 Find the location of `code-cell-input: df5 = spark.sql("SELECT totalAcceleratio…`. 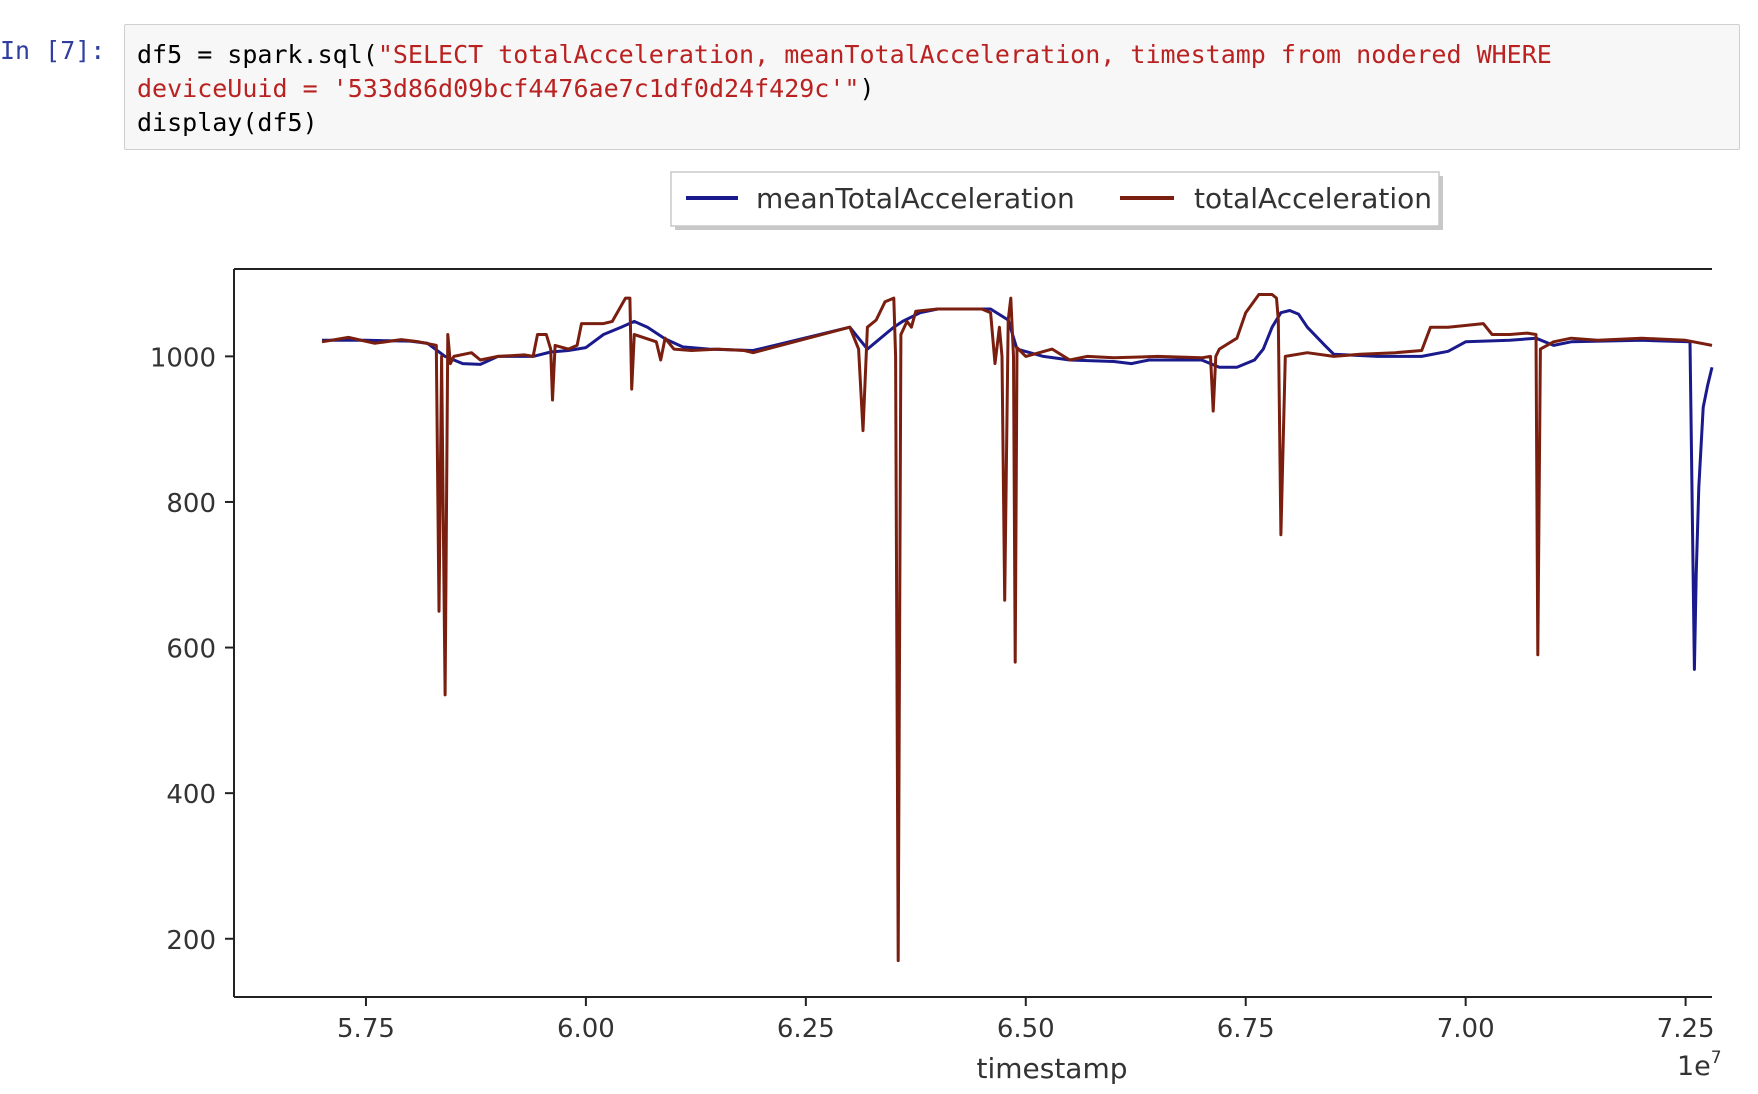

code-cell-input: df5 = spark.sql("SELECT totalAcceleratio… is located at coordinates (932, 87).